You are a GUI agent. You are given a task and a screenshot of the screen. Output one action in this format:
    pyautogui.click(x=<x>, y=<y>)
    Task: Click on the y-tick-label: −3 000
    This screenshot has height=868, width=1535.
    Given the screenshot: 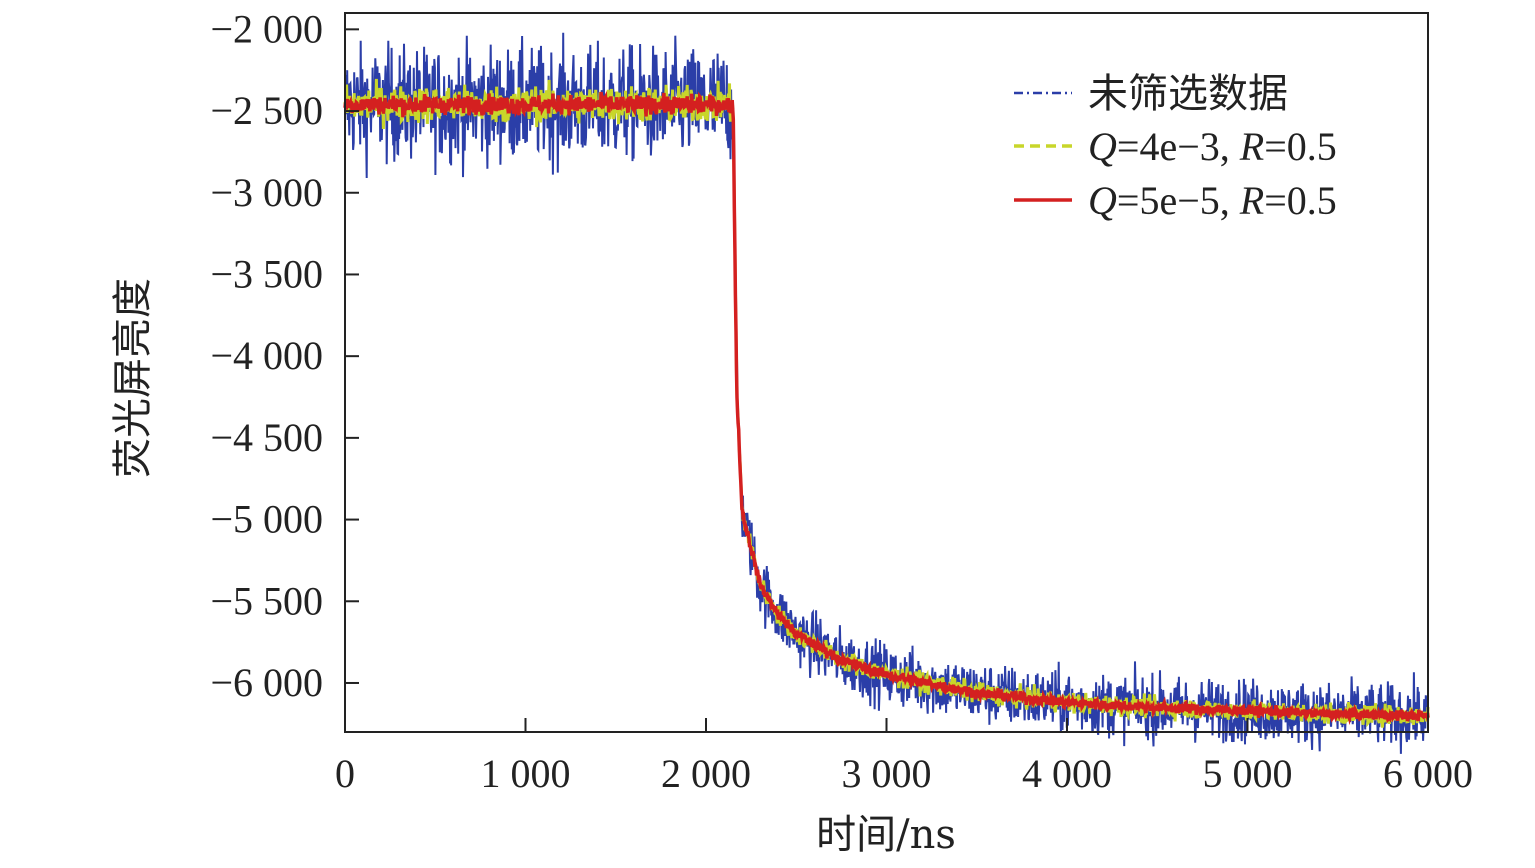 What is the action you would take?
    pyautogui.click(x=266, y=192)
    